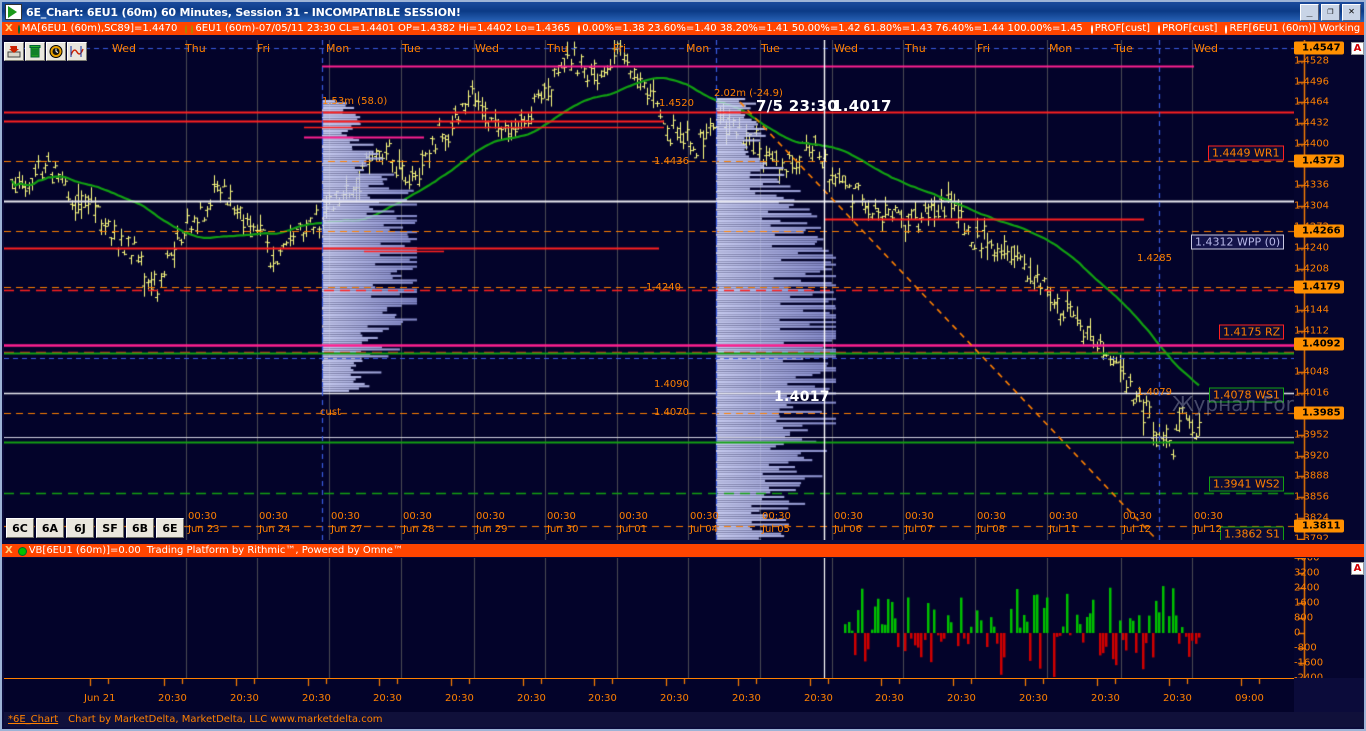 The height and width of the screenshot is (731, 1366). Describe the element at coordinates (1319, 287) in the screenshot. I see `price-tag: 1.4179` at that location.